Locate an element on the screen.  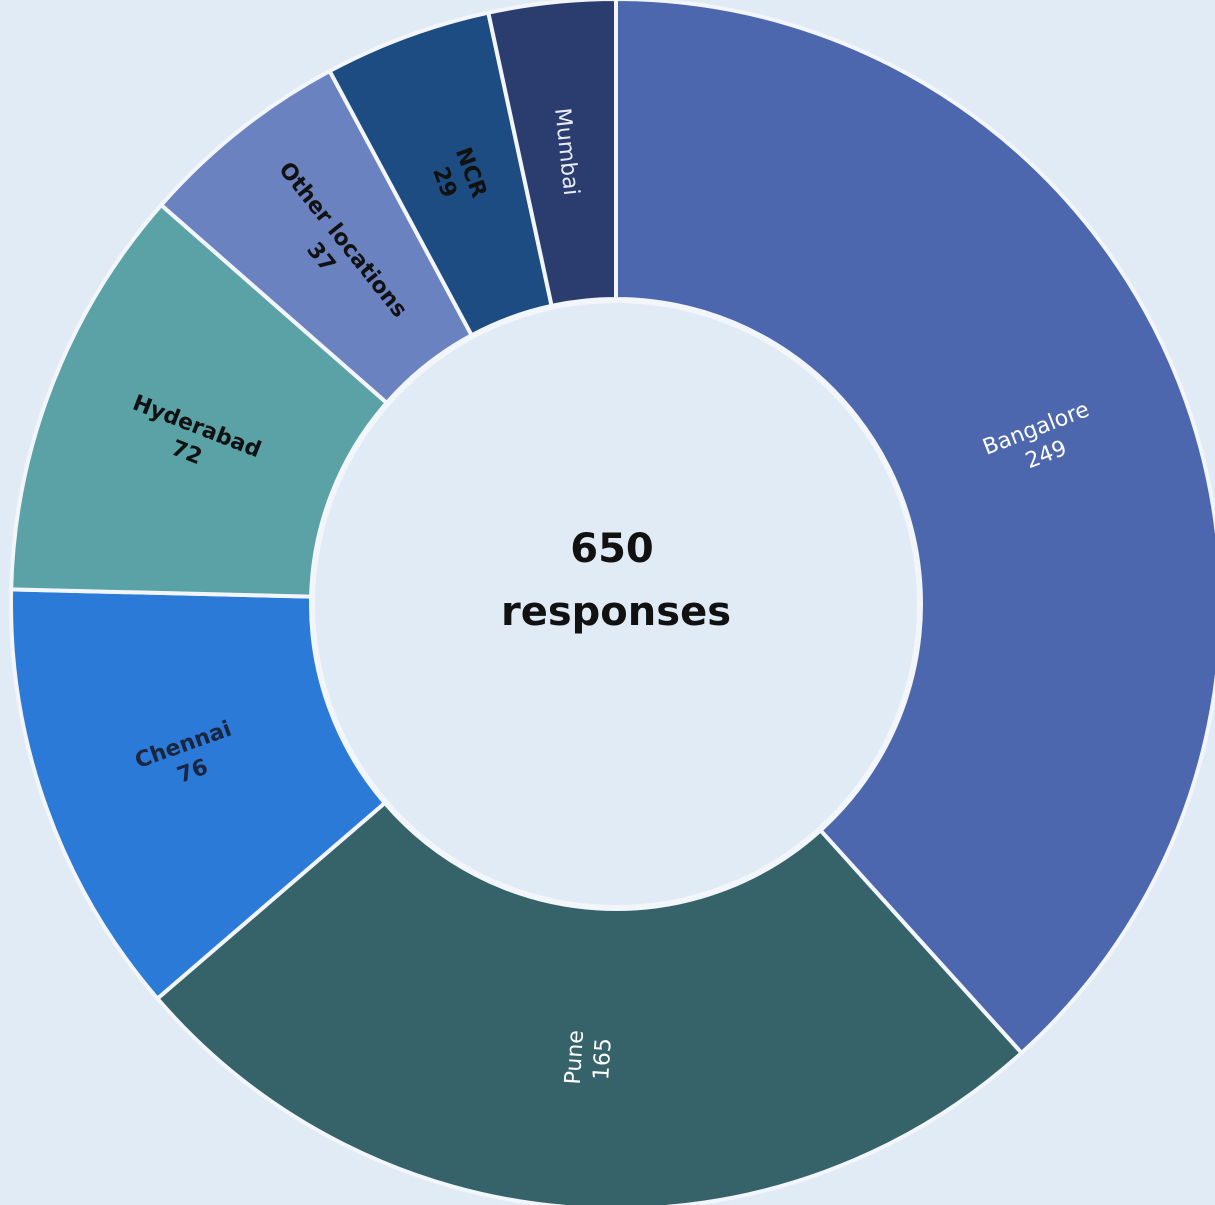
slice-hyderabad is located at coordinates (199, 400).